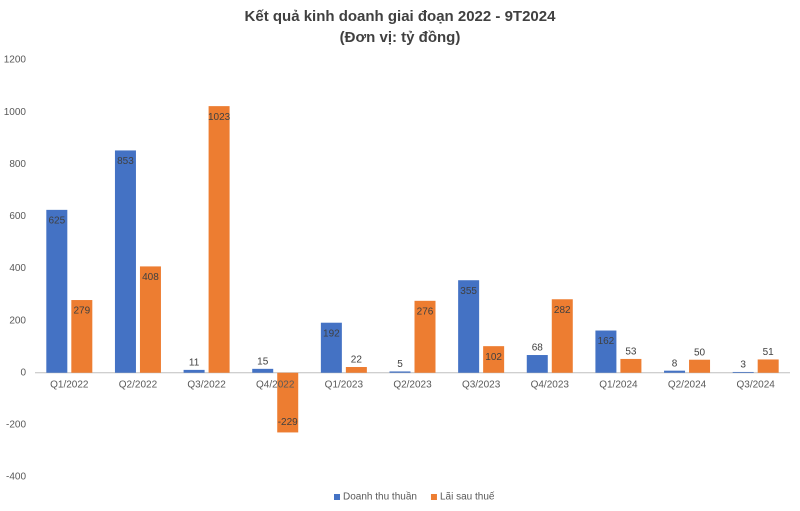 Image resolution: width=800 pixels, height=511 pixels. Describe the element at coordinates (194, 363) in the screenshot. I see `data-label: 11` at that location.